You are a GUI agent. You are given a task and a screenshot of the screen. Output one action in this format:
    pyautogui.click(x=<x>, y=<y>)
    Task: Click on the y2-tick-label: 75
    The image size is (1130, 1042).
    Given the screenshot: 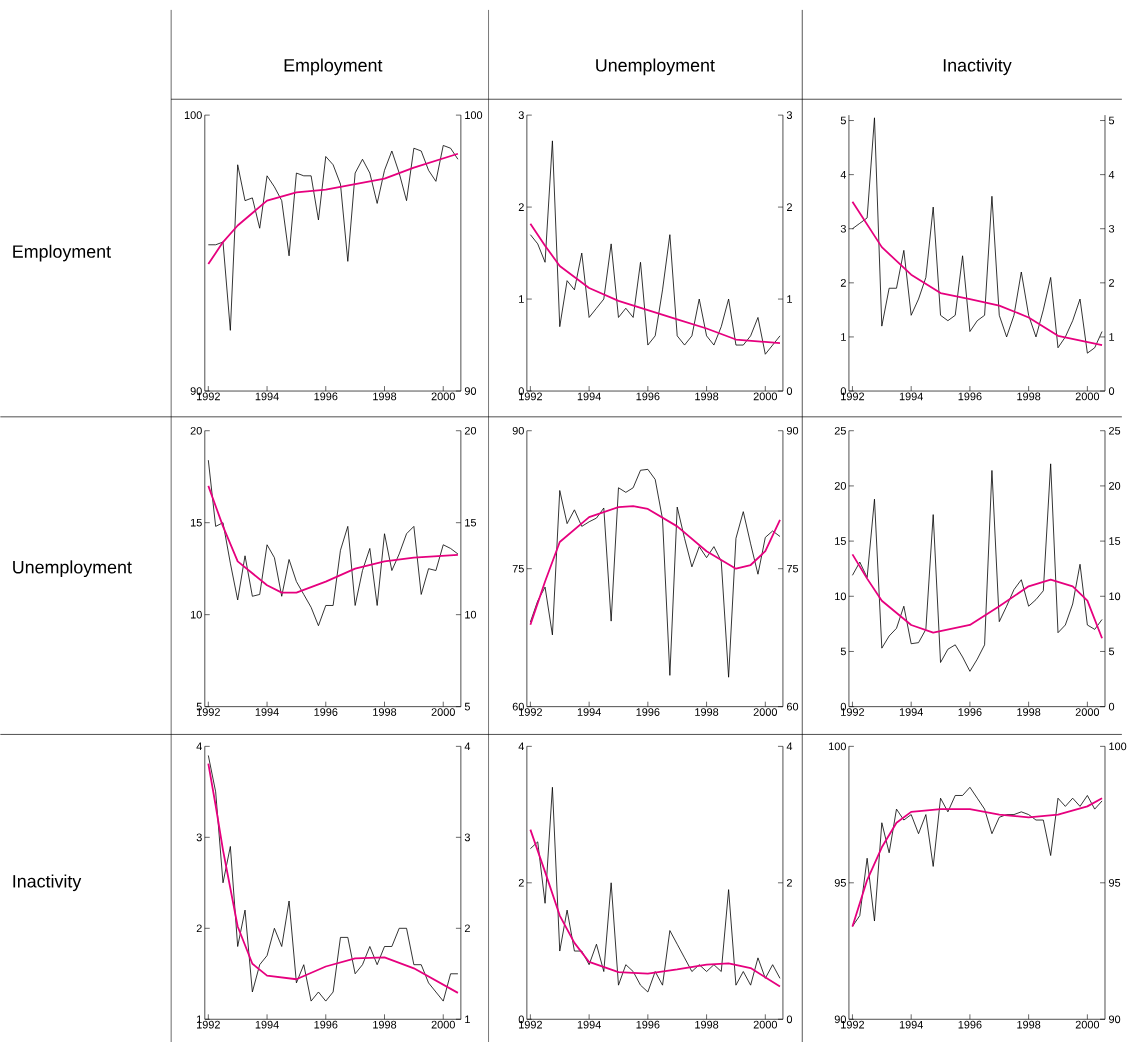 What is the action you would take?
    pyautogui.click(x=792, y=568)
    